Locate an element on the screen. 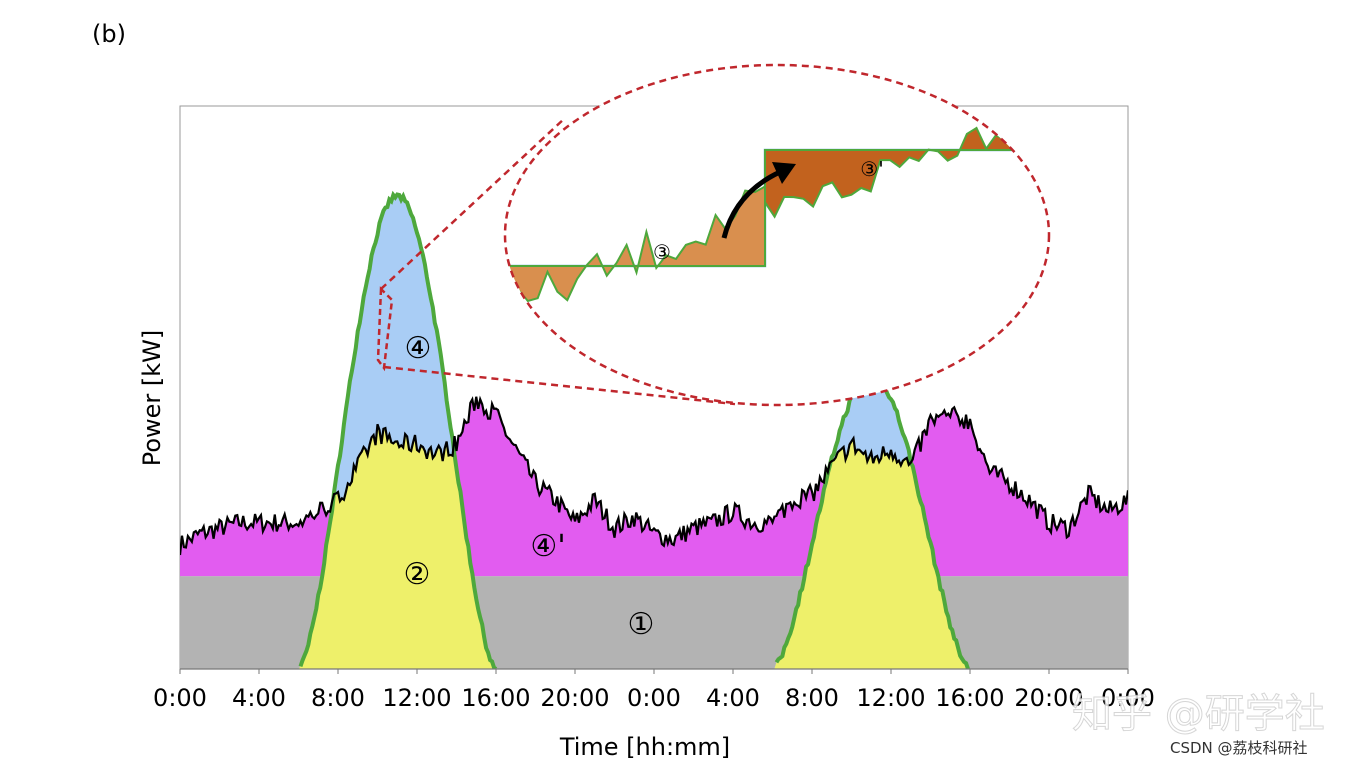  region-label-surplus: ④ is located at coordinates (418, 348).